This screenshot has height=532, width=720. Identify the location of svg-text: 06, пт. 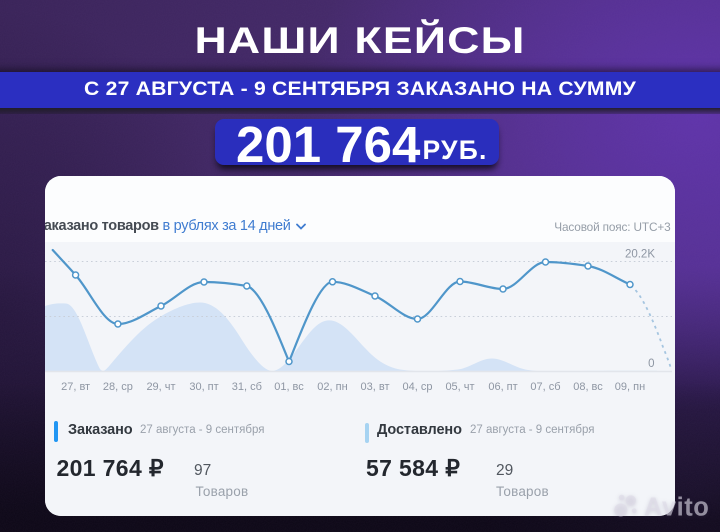
(502, 387).